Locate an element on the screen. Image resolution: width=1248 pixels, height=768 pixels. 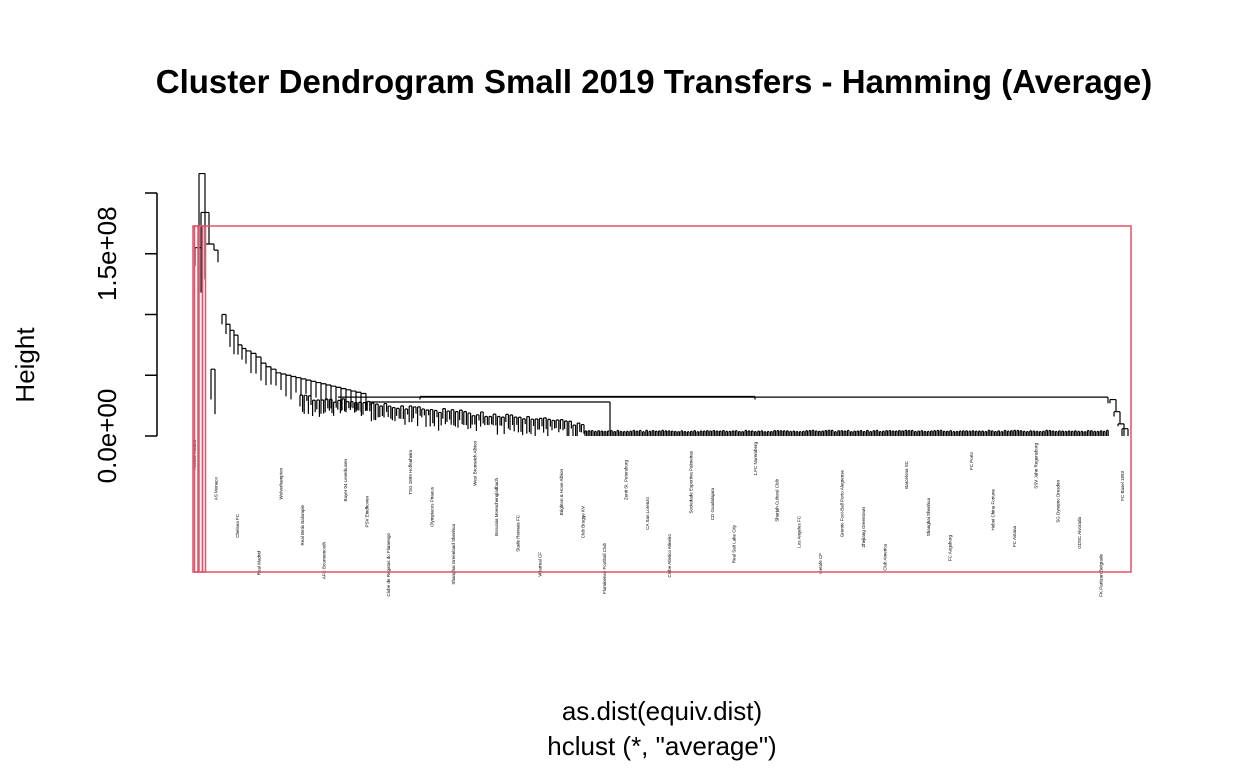
leaf-label: FC Basel 1893 is located at coordinates (1122, 486).